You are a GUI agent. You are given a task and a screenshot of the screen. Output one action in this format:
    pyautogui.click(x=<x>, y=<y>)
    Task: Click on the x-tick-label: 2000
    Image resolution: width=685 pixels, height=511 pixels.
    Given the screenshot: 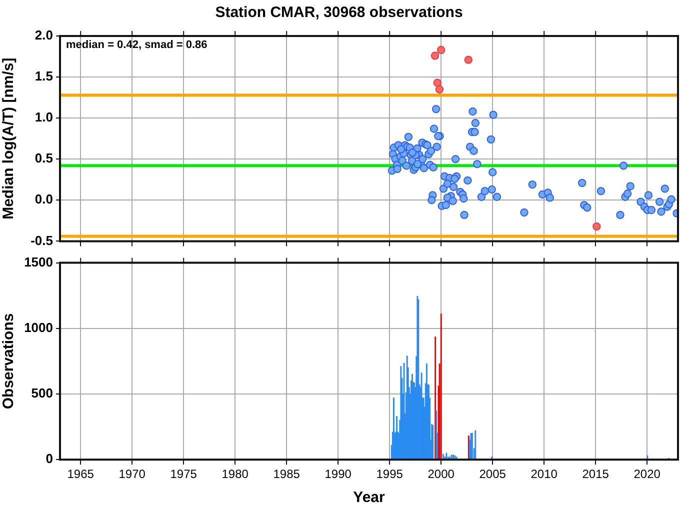 What is the action you would take?
    pyautogui.click(x=441, y=474)
    